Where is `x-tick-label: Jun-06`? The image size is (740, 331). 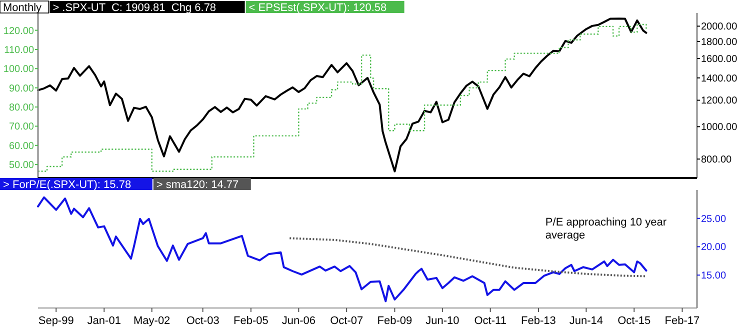
x-tick-label: Jun-06 is located at coordinates (299, 321).